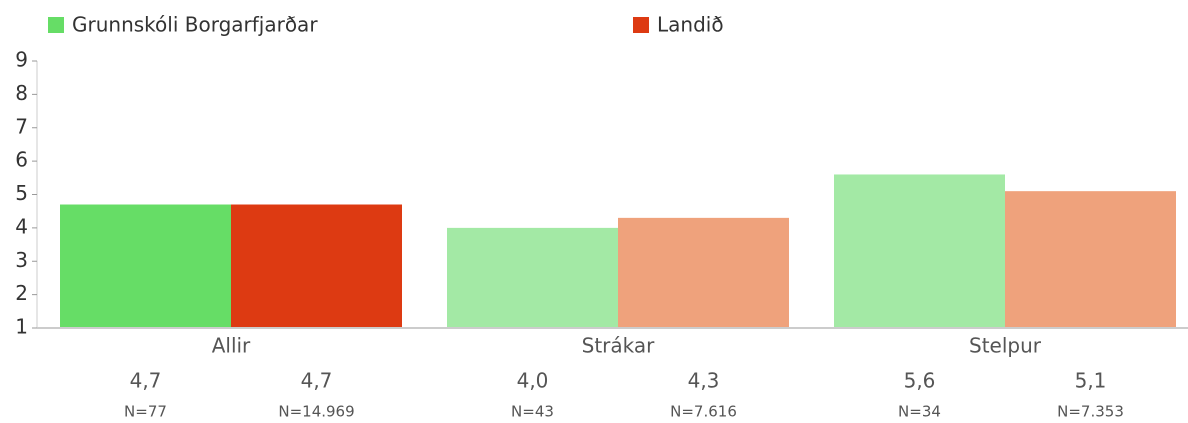  I want to click on y-tick-label: 6, so click(21, 160).